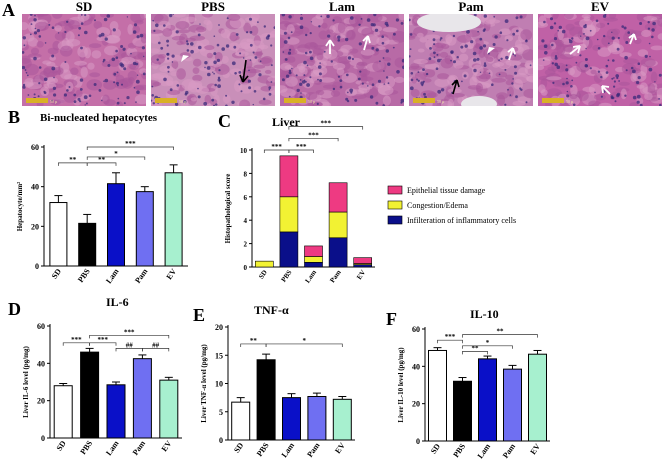  Describe the element at coordinates (312, 101) in the screenshot. I see `scale-label: 50 µ` at that location.